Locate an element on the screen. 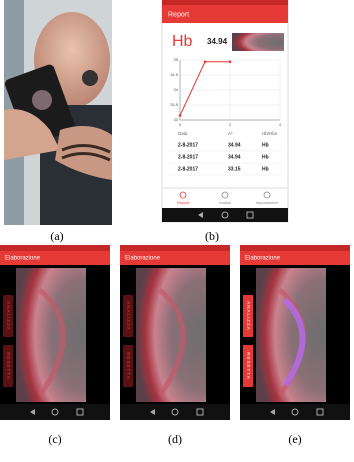  thumbnail is located at coordinates (258, 42).